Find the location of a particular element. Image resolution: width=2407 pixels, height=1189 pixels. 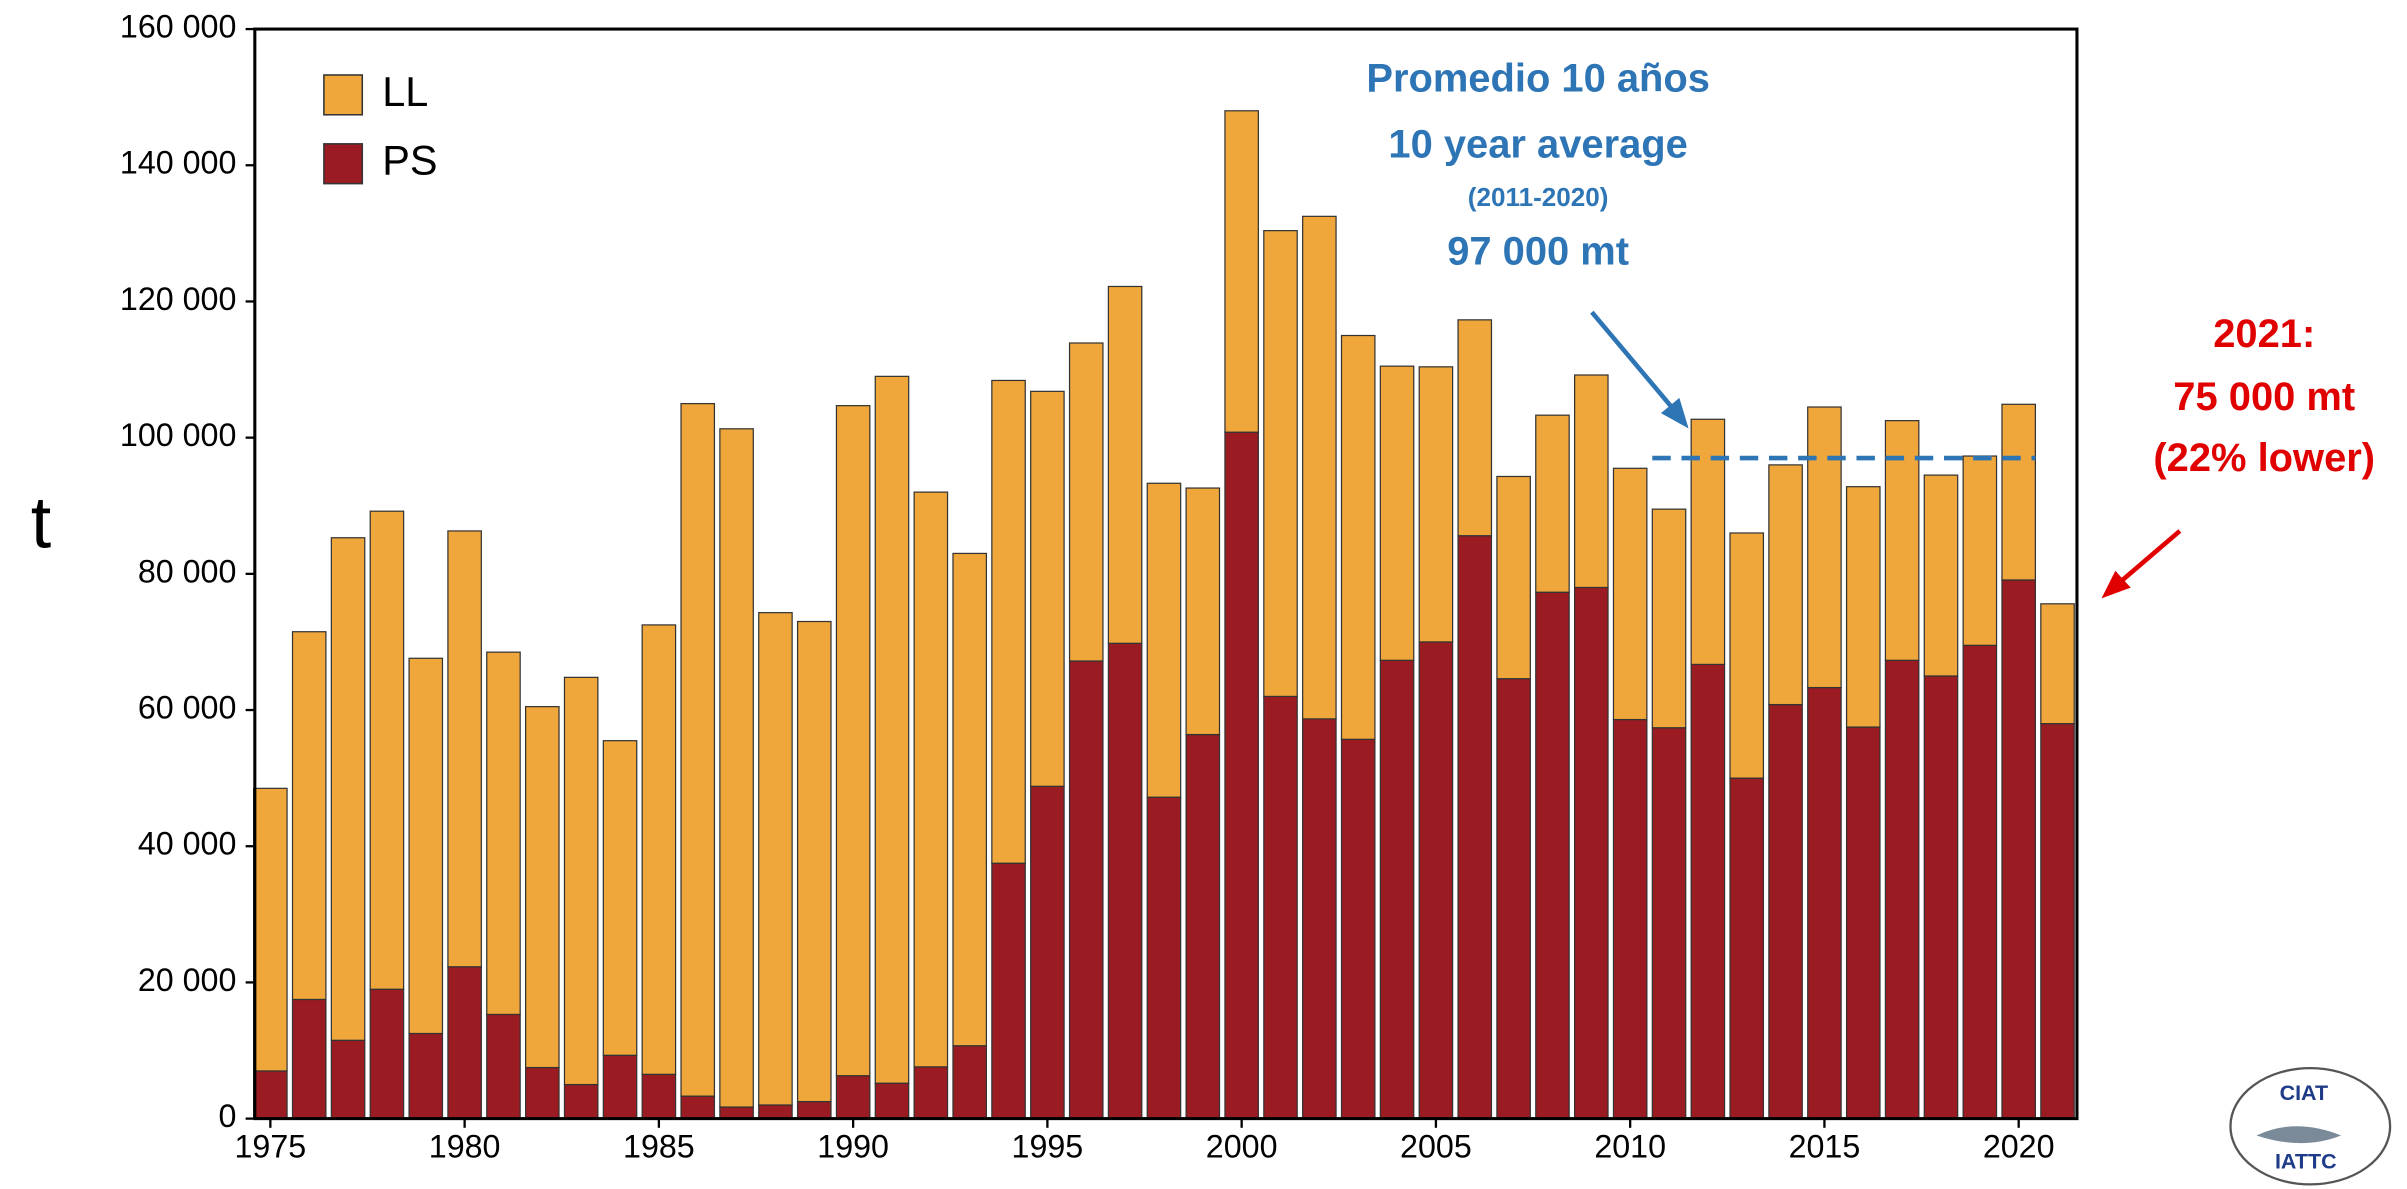

logo-ring is located at coordinates (2310, 1126).